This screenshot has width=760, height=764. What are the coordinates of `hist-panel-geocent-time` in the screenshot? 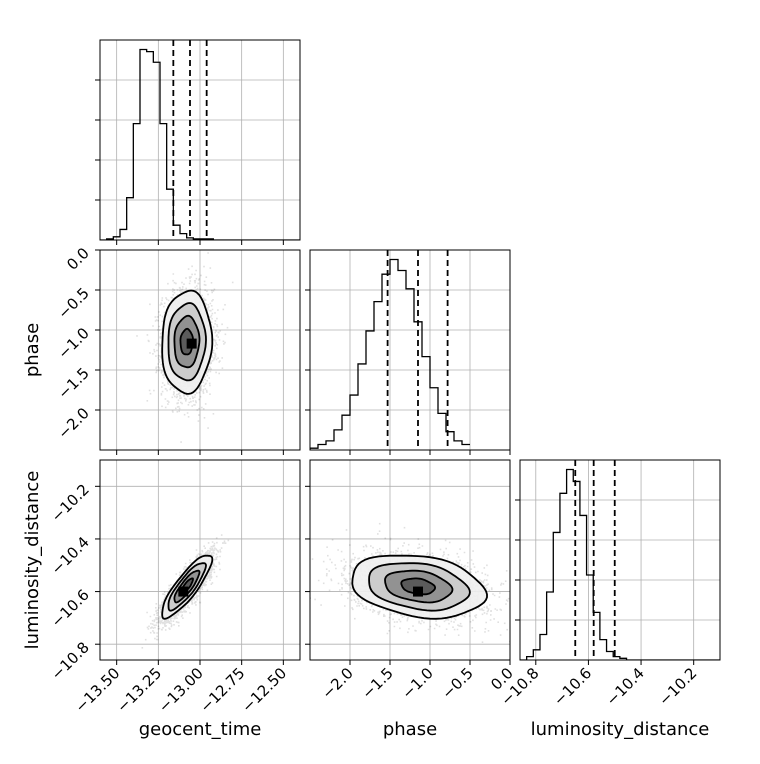 It's located at (198, 142).